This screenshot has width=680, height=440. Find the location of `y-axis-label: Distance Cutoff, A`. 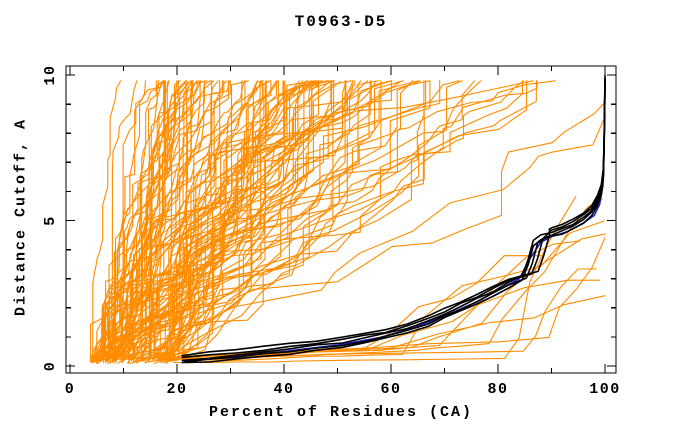

y-axis-label: Distance Cutoff, A is located at coordinates (21, 217).